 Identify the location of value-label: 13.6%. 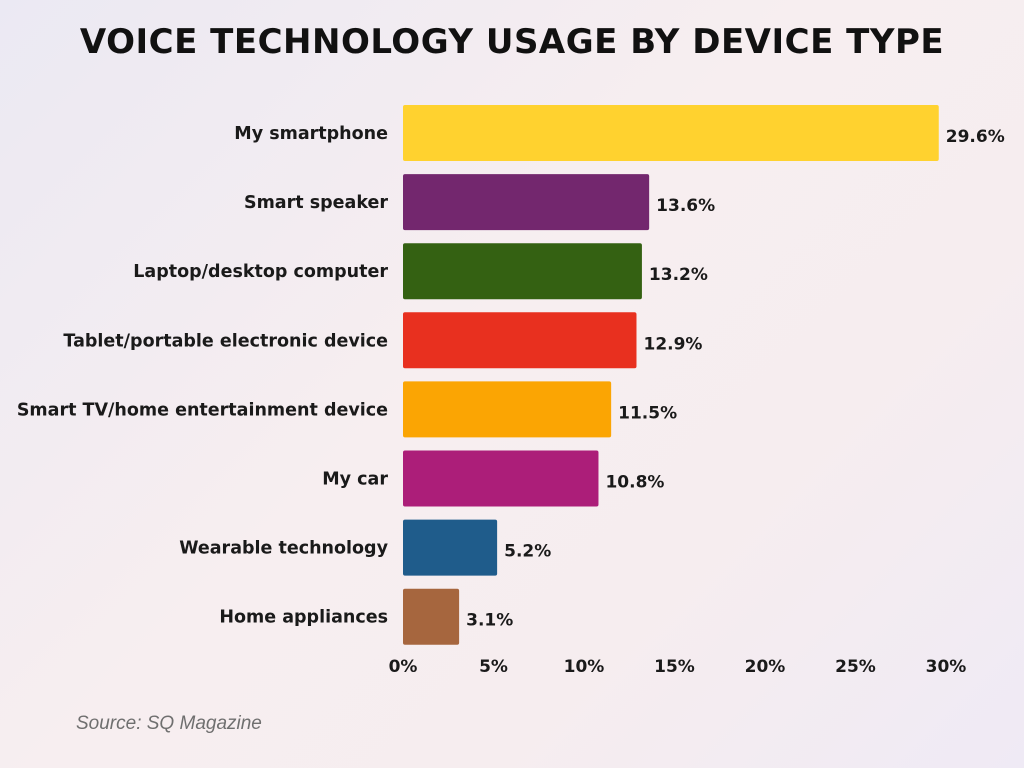
(685, 206).